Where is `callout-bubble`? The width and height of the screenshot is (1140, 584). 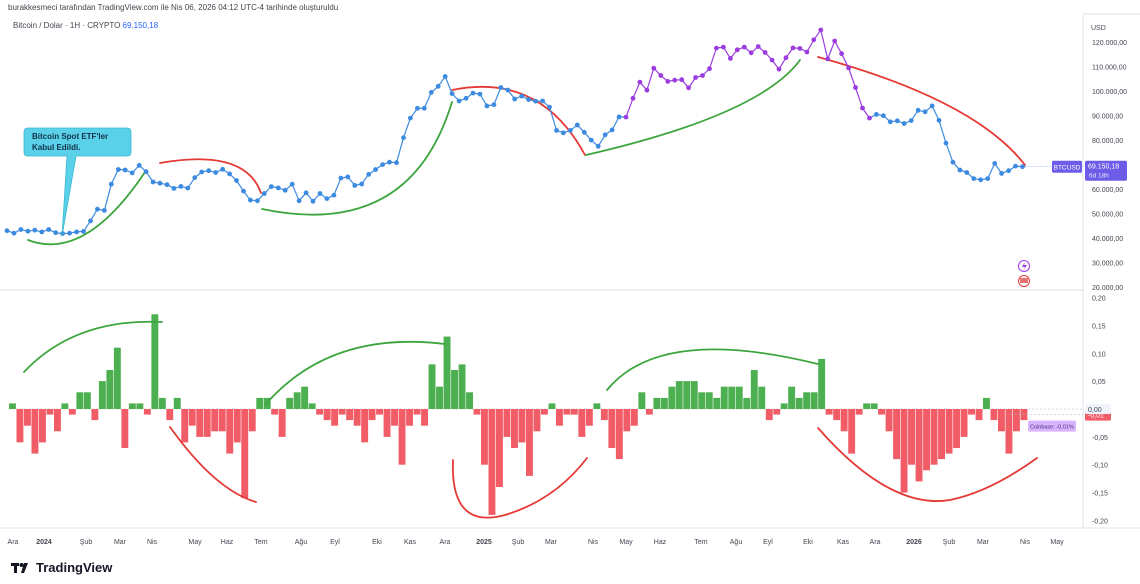 callout-bubble is located at coordinates (77, 182).